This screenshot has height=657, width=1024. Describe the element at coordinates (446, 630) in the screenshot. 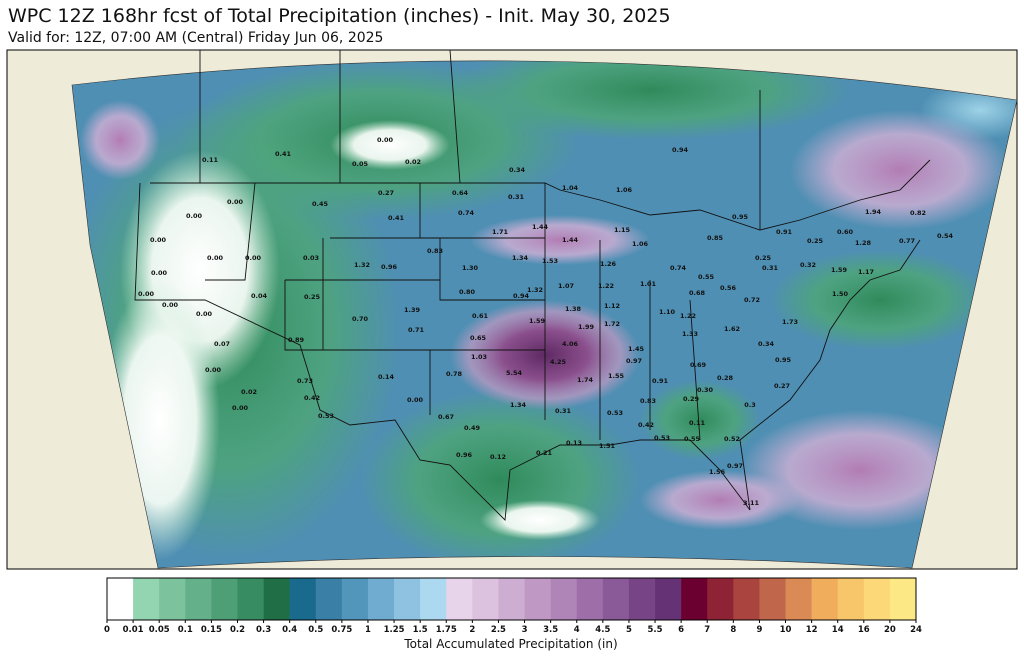

I see `colorbar-tick-label: 1.75` at that location.